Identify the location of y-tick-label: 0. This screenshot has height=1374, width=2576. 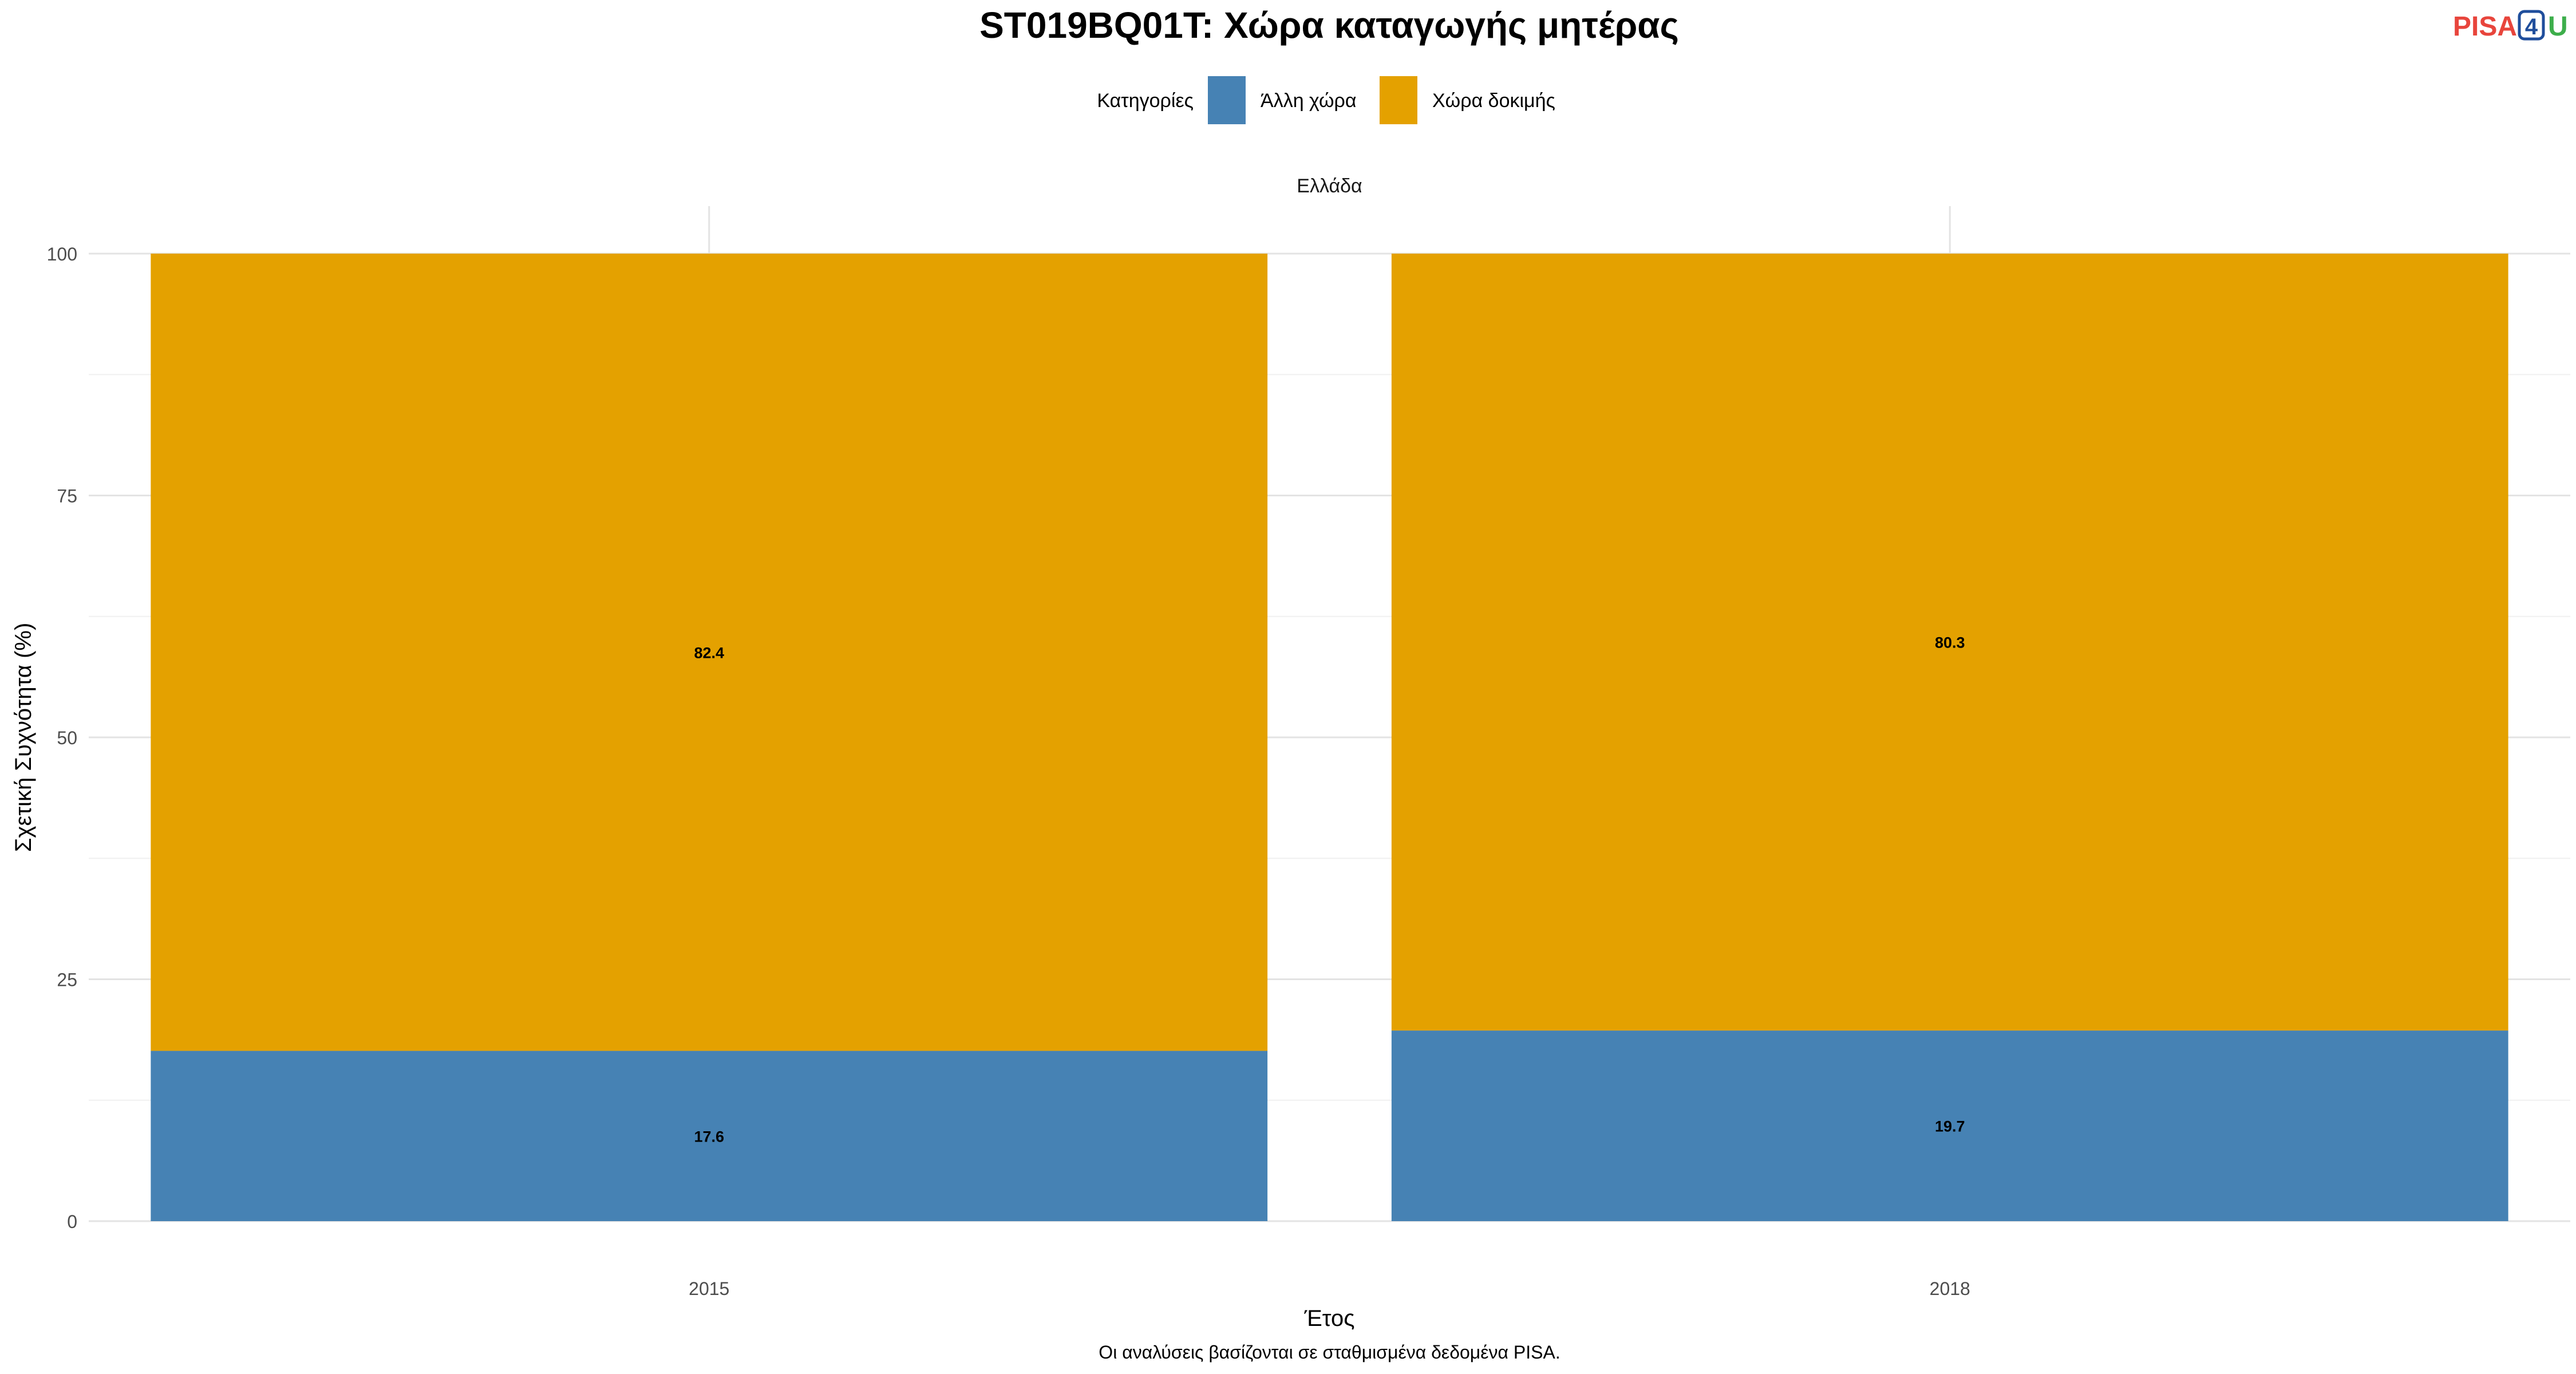
(72, 1221).